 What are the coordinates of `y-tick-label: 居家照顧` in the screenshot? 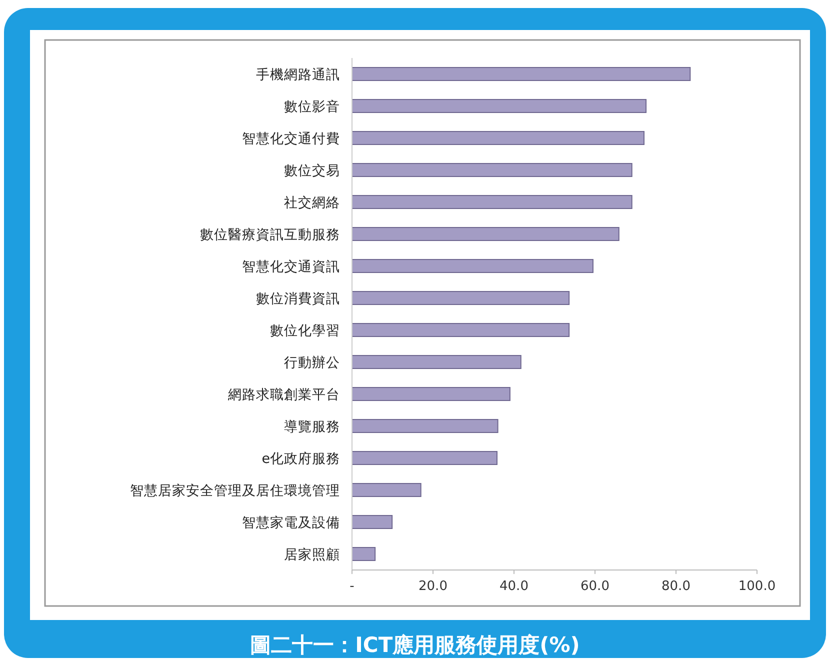 It's located at (312, 555).